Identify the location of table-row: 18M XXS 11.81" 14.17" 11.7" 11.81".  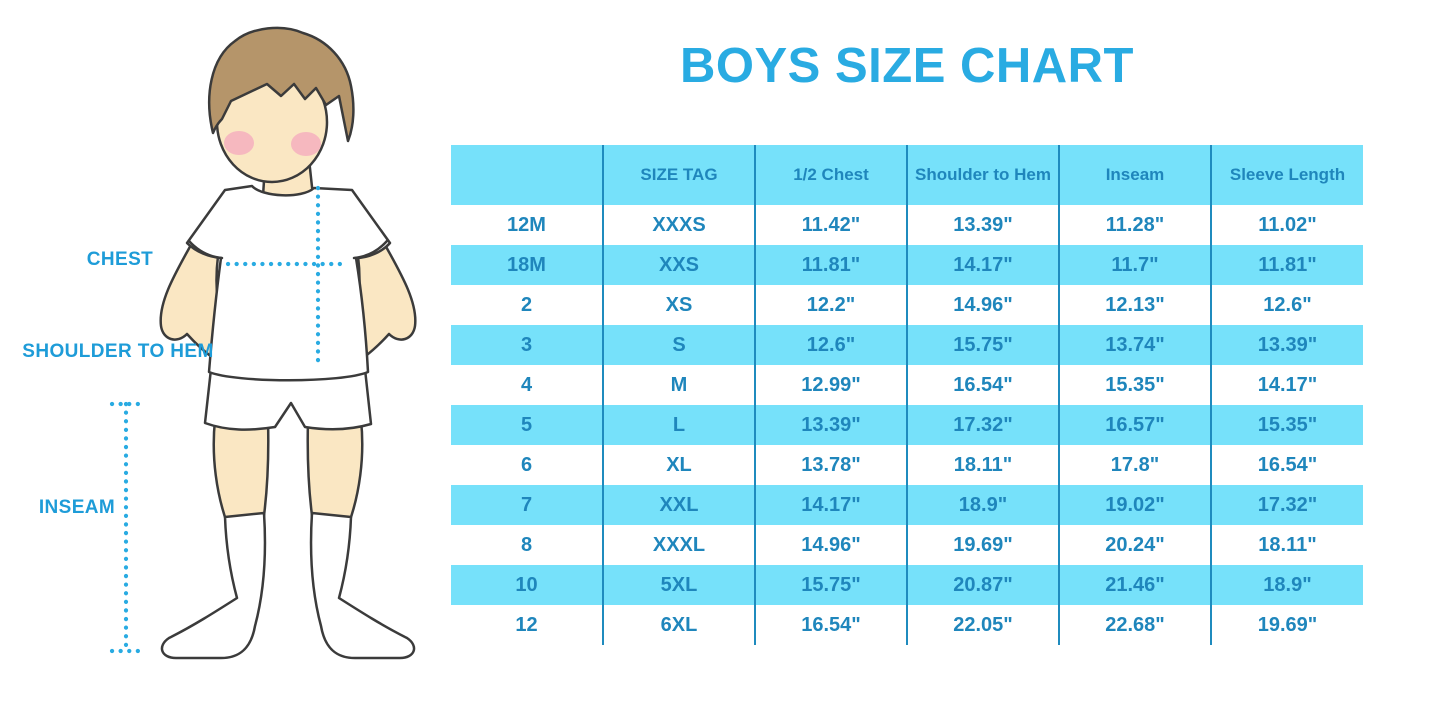
(907, 265).